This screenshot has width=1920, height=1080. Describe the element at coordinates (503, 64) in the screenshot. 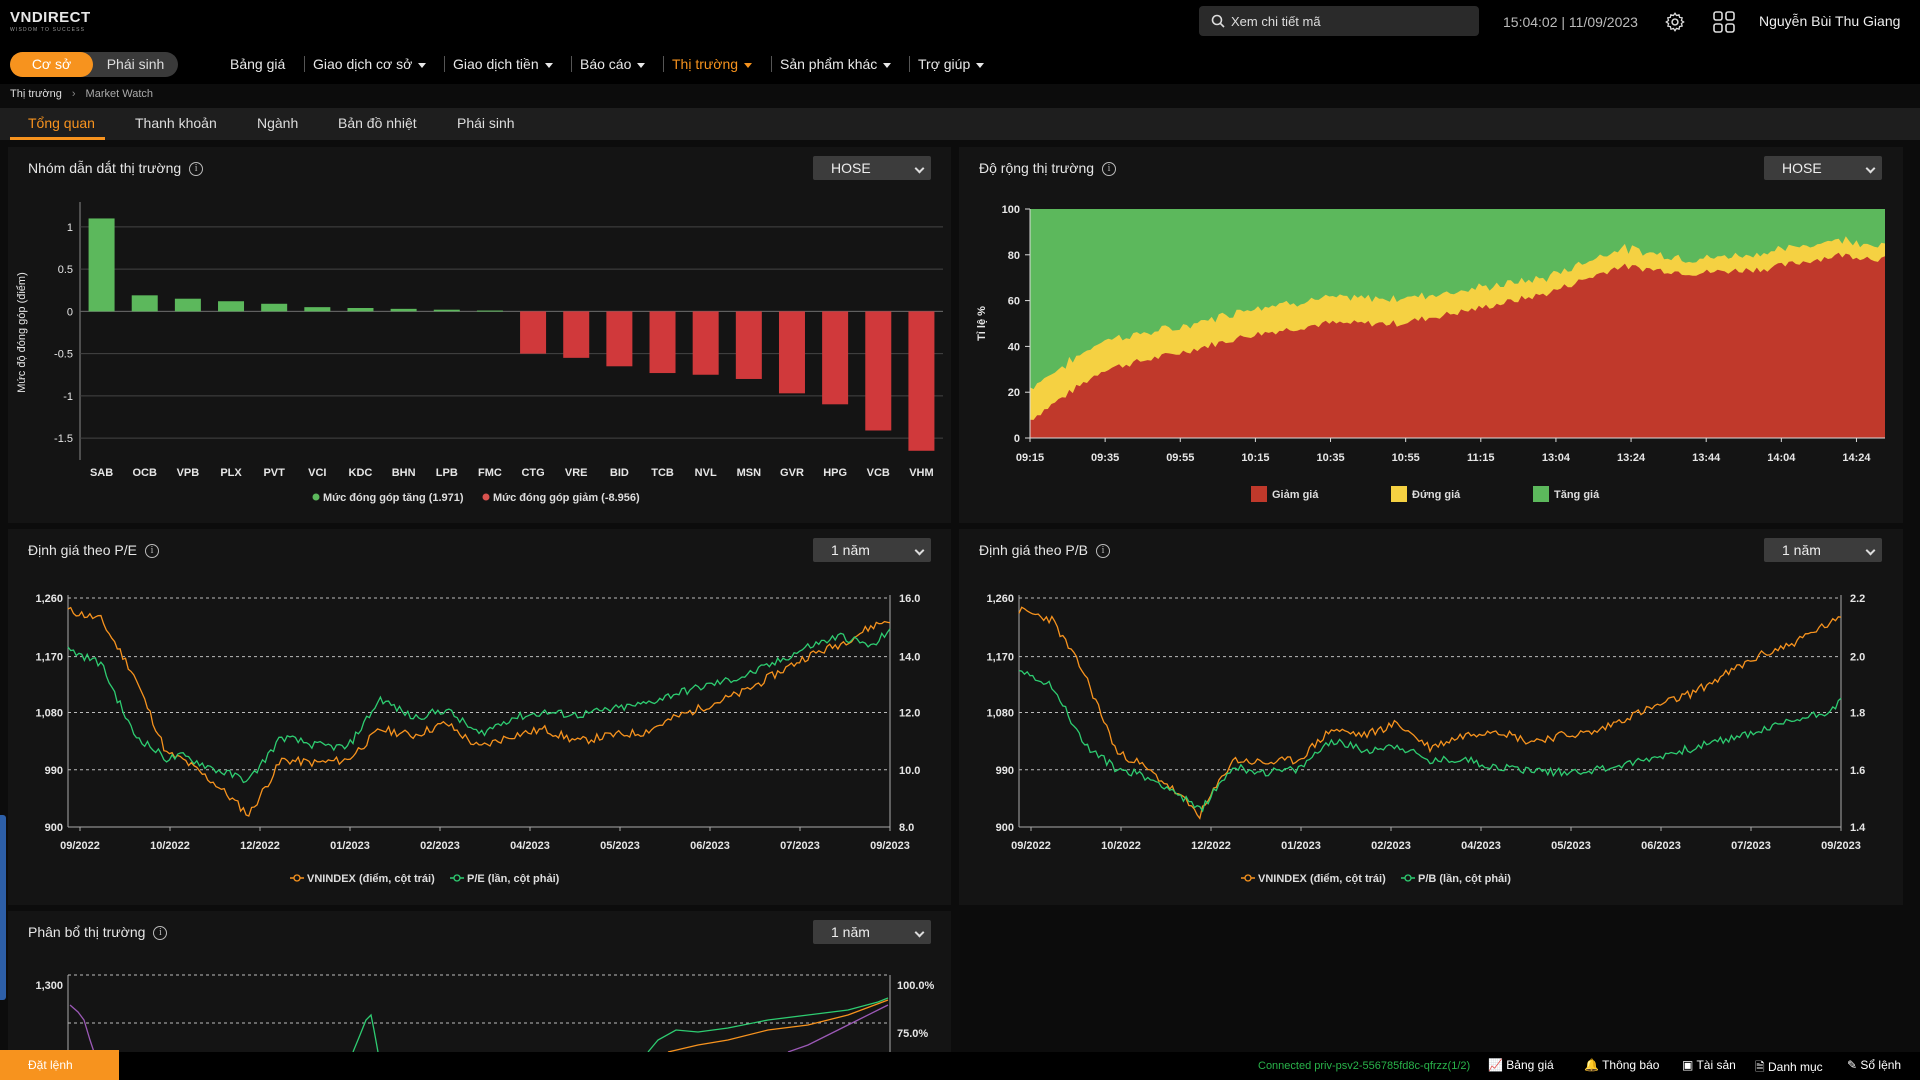

I see `nav-item-2: Giao dịch tiền` at that location.